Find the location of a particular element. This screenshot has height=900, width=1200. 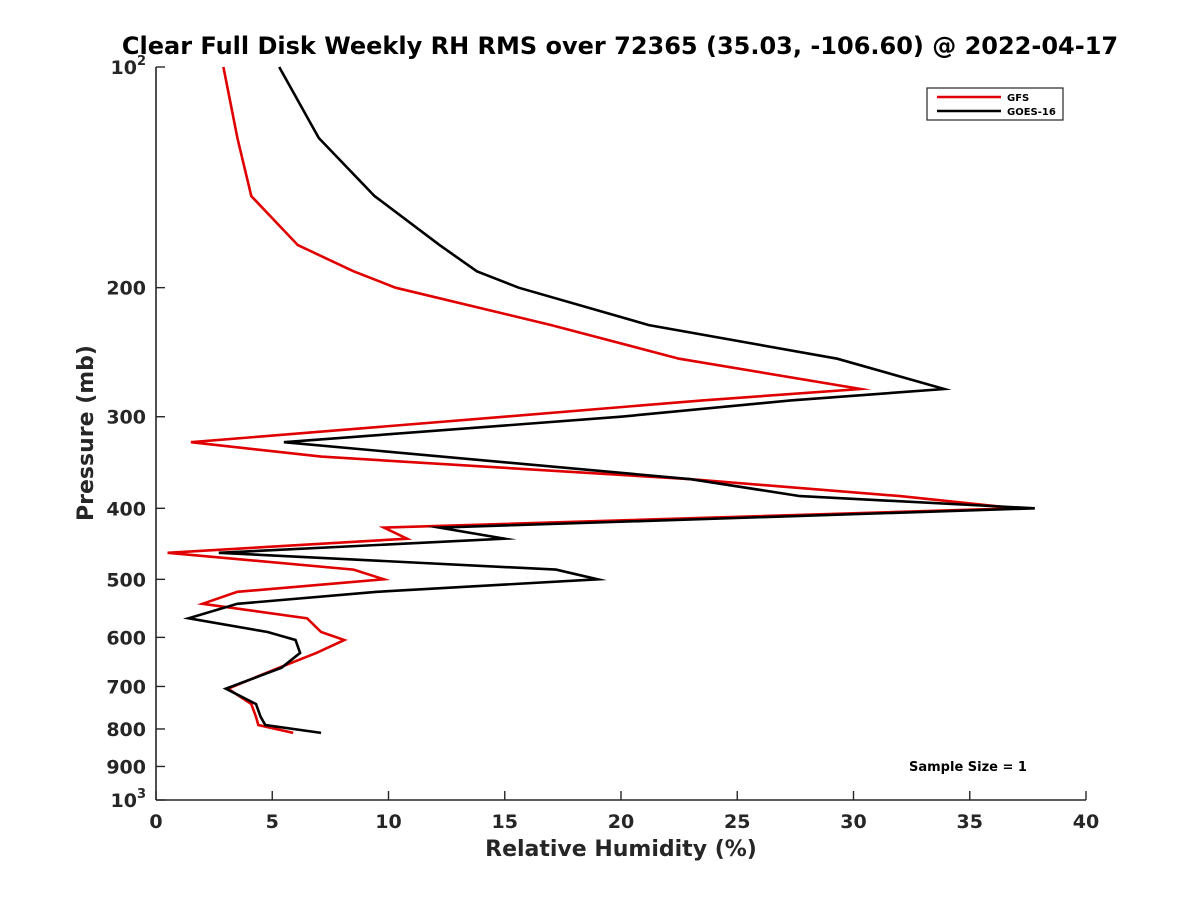

x-tick-label: 0 is located at coordinates (155, 822).